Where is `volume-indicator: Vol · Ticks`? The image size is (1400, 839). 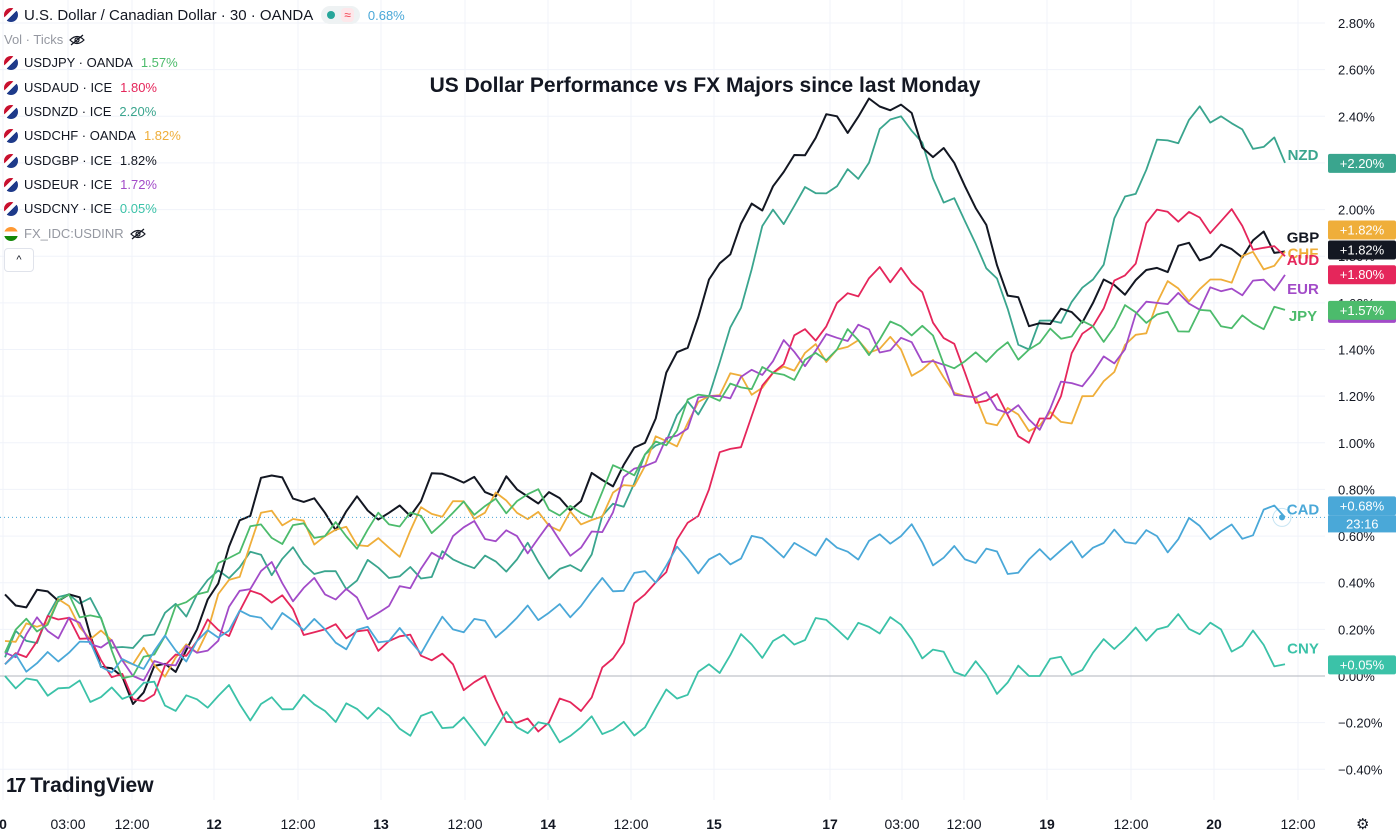
volume-indicator: Vol · Ticks is located at coordinates (45, 39).